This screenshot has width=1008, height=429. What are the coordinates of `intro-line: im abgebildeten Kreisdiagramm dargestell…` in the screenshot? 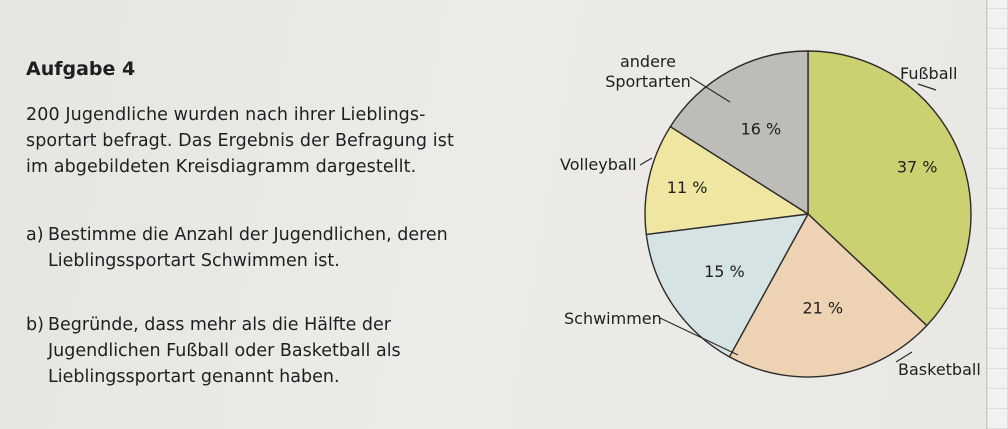 It's located at (221, 167).